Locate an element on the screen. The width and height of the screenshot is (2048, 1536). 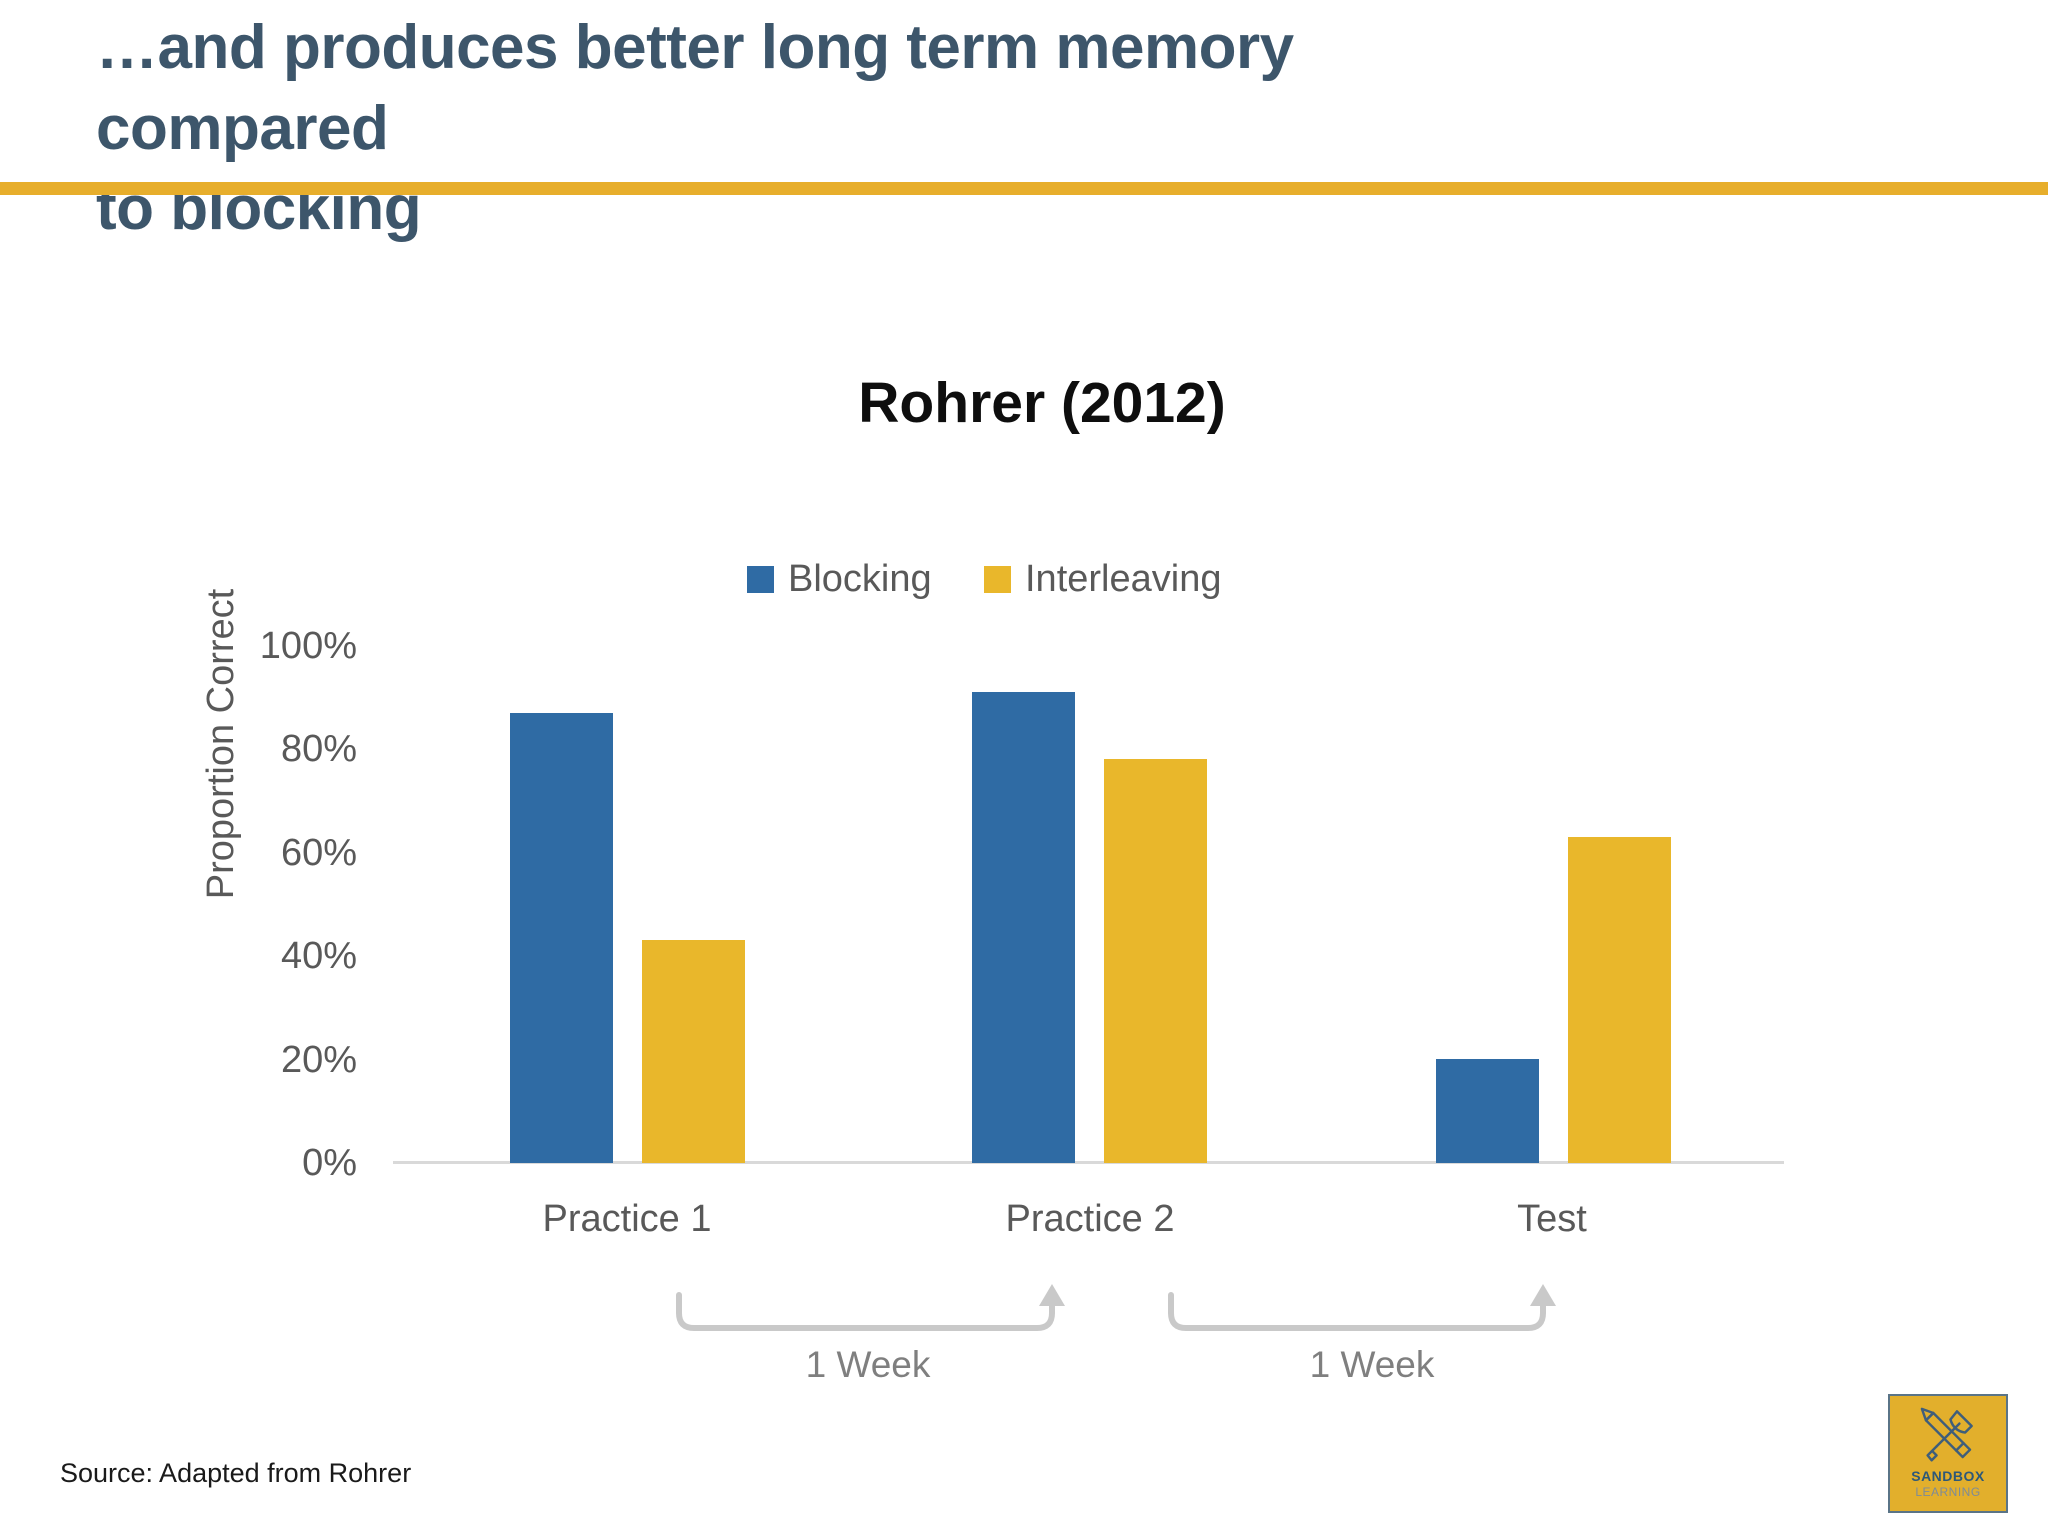
y-tick-20%: 20% is located at coordinates (318, 1059).